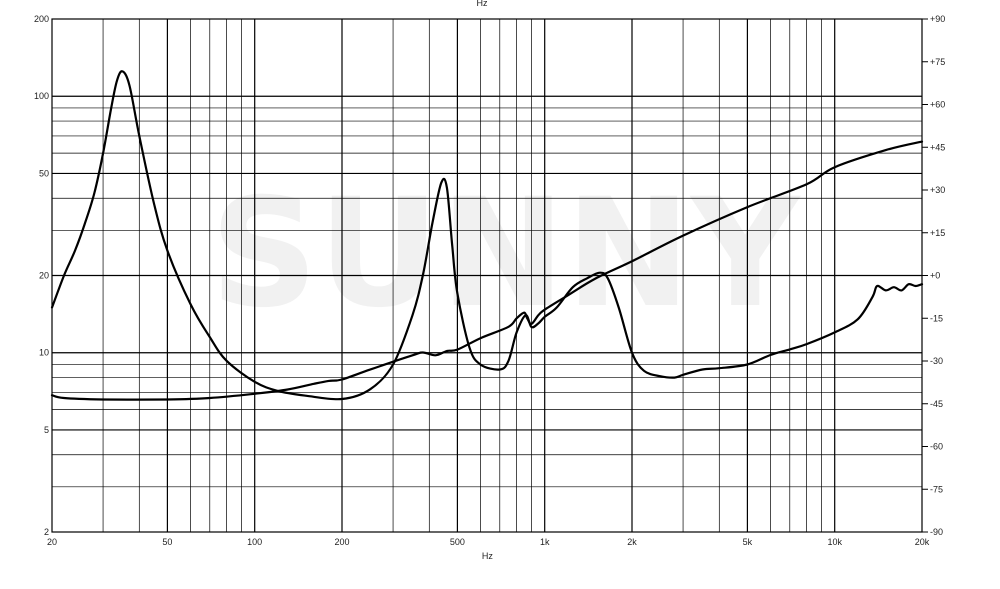  What do you see at coordinates (457, 542) in the screenshot?
I see `x-tick-label: 500` at bounding box center [457, 542].